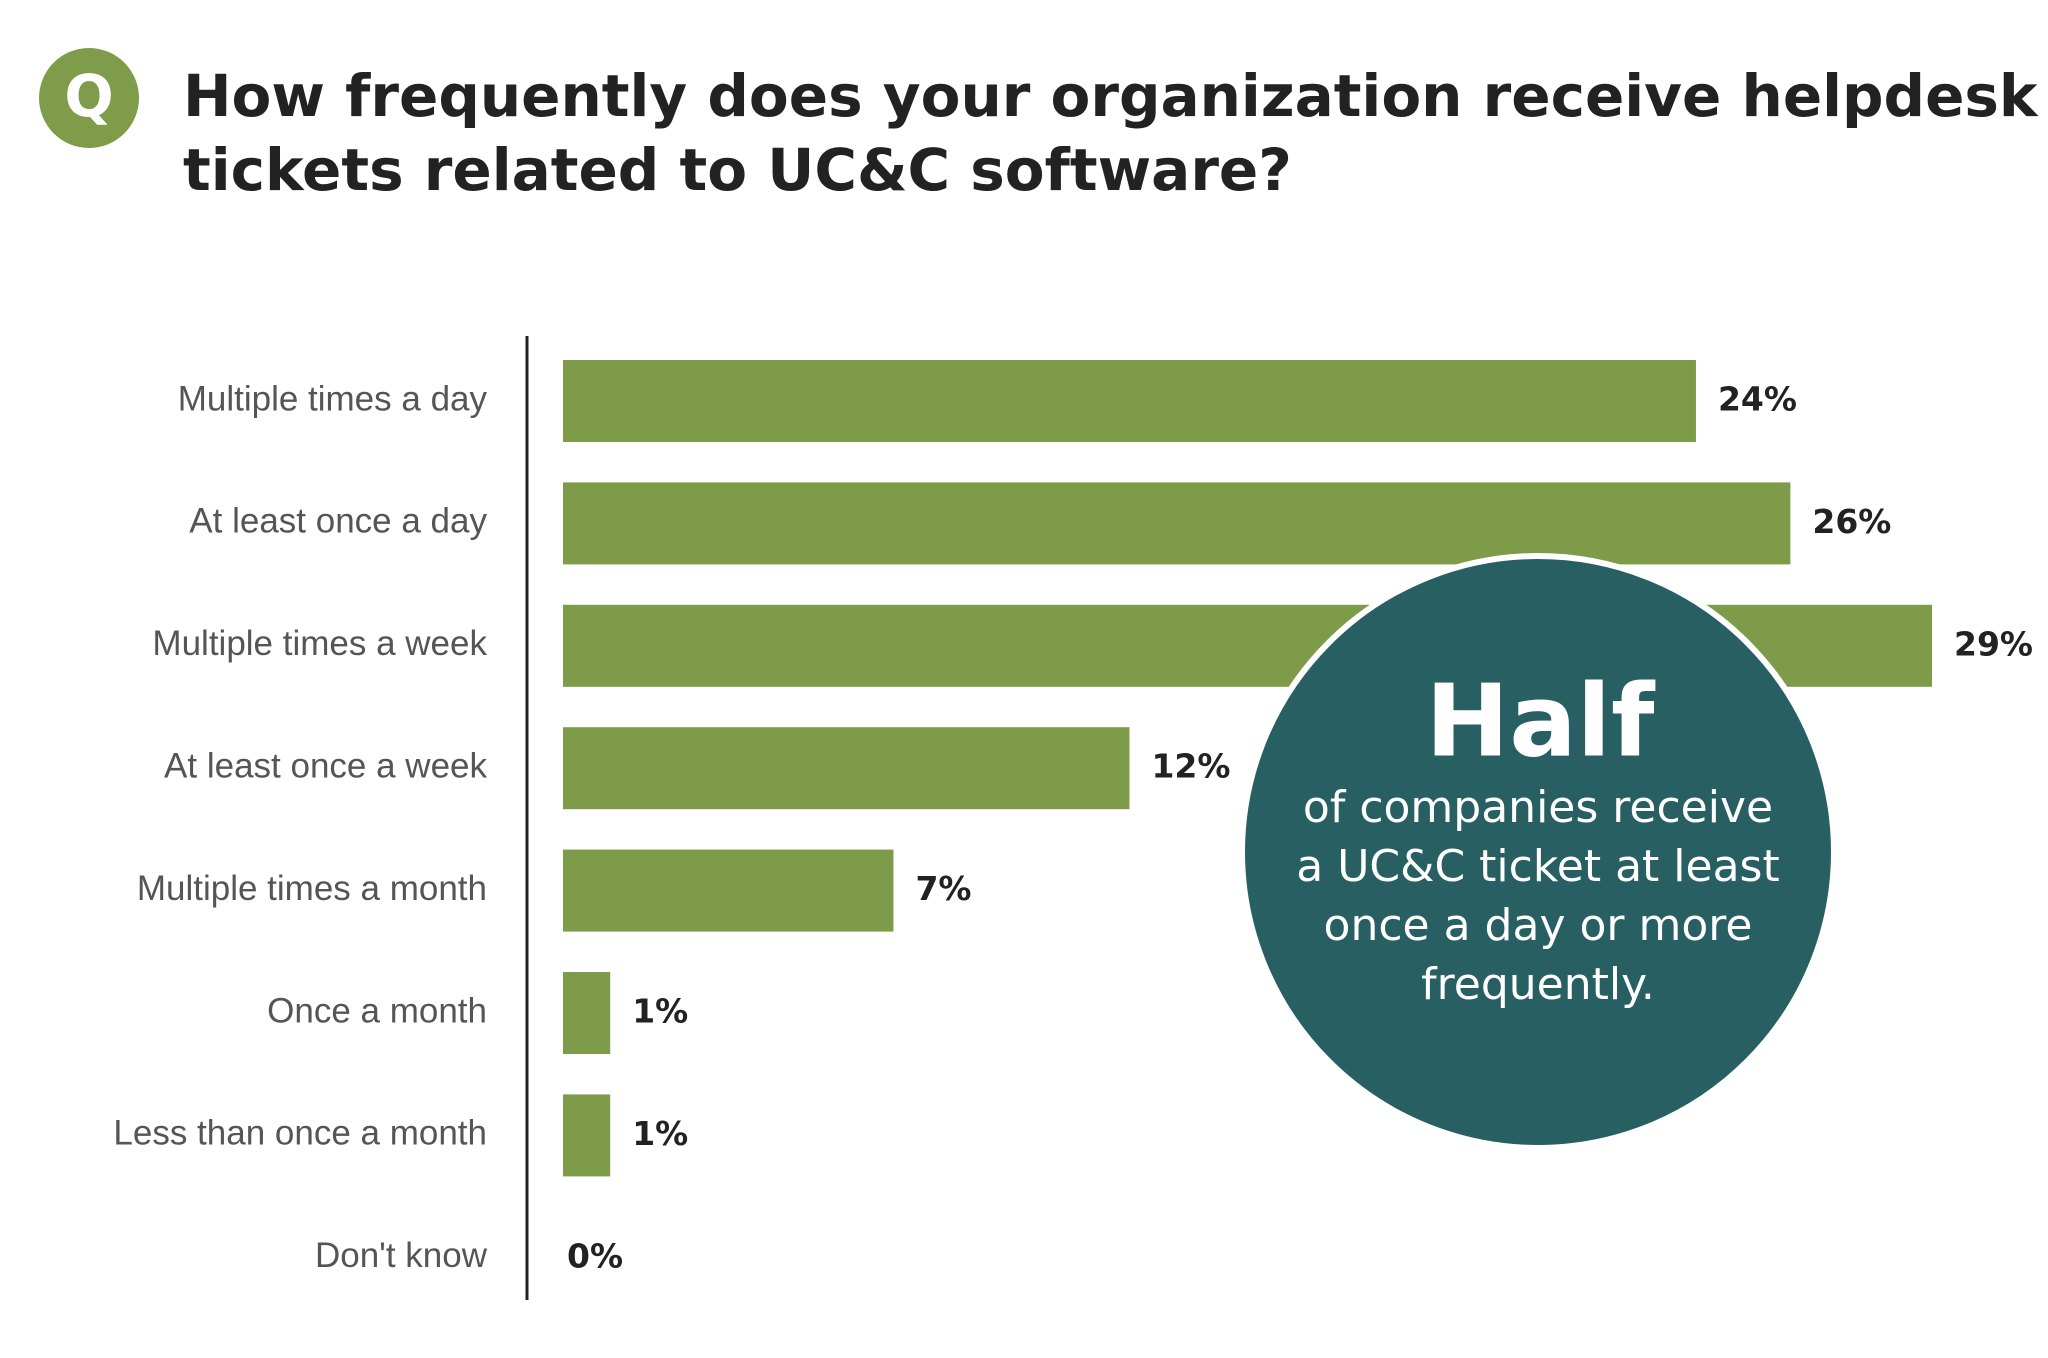 The image size is (2048, 1358). What do you see at coordinates (377, 1010) in the screenshot?
I see `category-label: Once a month` at bounding box center [377, 1010].